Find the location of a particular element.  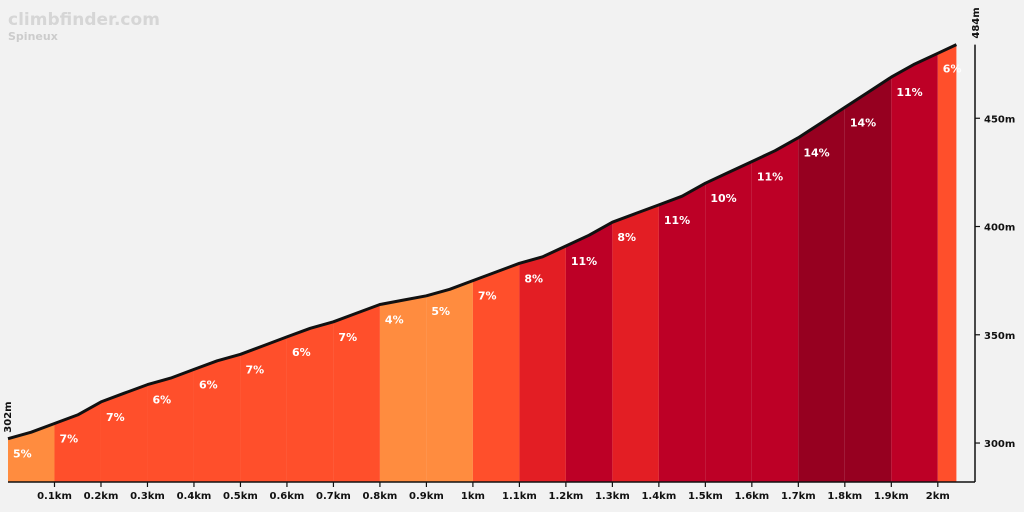

x-tick-label: 1.6km is located at coordinates (751, 496).